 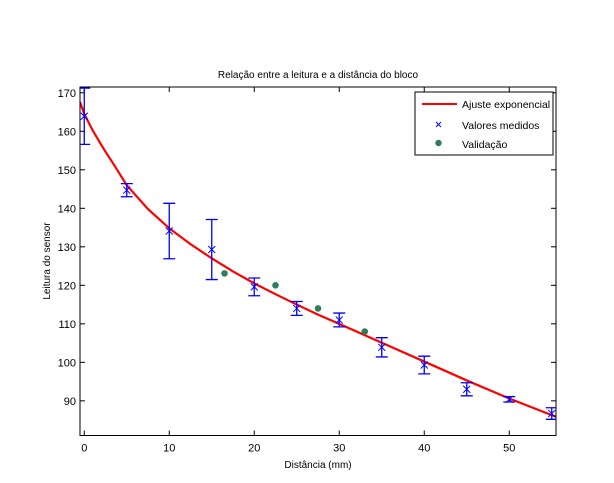 I want to click on y-axis-label: Leitura do sensor, so click(x=47, y=261).